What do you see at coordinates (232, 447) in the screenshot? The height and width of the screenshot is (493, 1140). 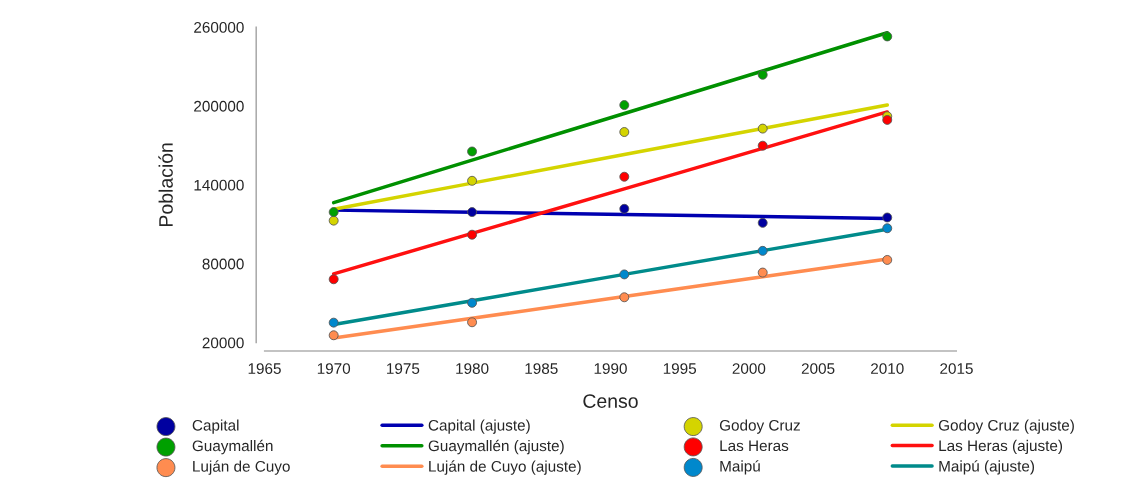 I see `legend-label: Guaymallén` at bounding box center [232, 447].